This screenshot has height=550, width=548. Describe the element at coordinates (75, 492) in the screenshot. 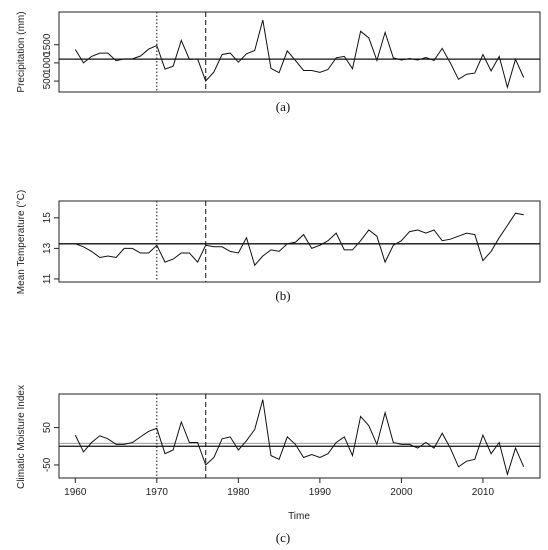

I see `x-tick-label: 1960` at that location.